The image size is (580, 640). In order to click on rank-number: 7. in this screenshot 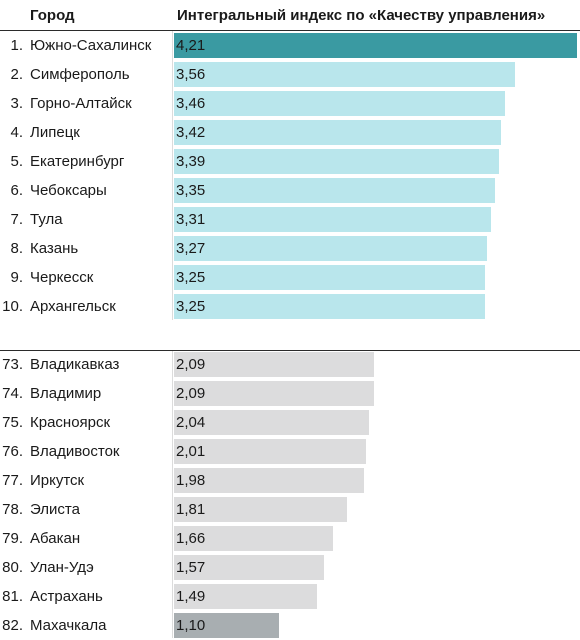, I will do `click(16, 219)`.